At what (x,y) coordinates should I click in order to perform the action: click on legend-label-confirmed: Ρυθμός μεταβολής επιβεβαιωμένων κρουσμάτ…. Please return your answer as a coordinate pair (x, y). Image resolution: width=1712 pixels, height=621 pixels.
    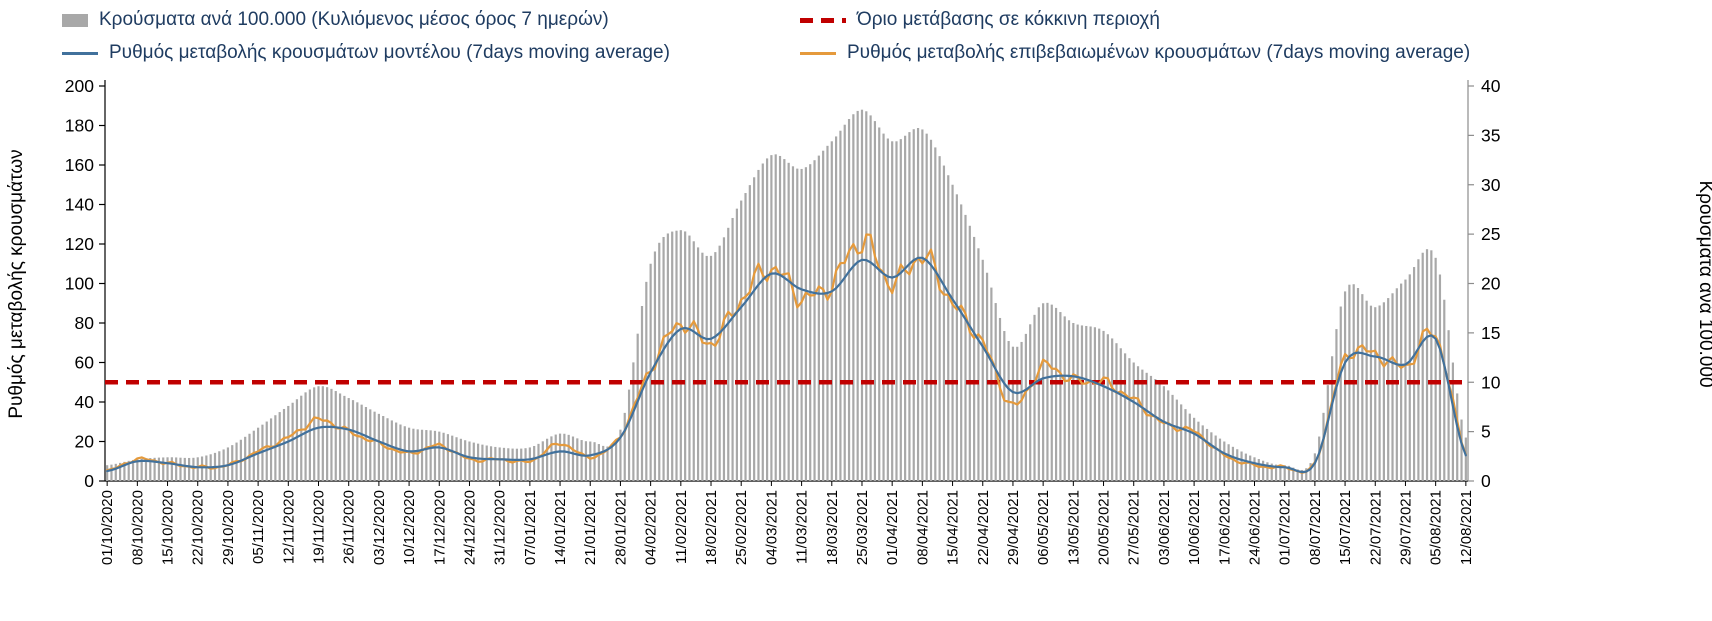
    Looking at the image, I should click on (1159, 52).